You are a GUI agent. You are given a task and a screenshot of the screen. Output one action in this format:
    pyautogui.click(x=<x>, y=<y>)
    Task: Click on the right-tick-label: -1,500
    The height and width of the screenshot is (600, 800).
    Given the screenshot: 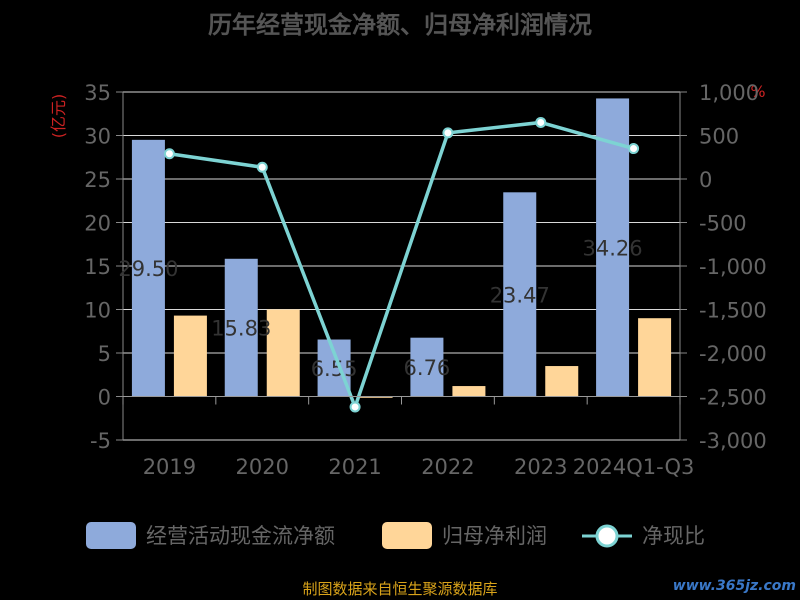 What is the action you would take?
    pyautogui.click(x=733, y=311)
    